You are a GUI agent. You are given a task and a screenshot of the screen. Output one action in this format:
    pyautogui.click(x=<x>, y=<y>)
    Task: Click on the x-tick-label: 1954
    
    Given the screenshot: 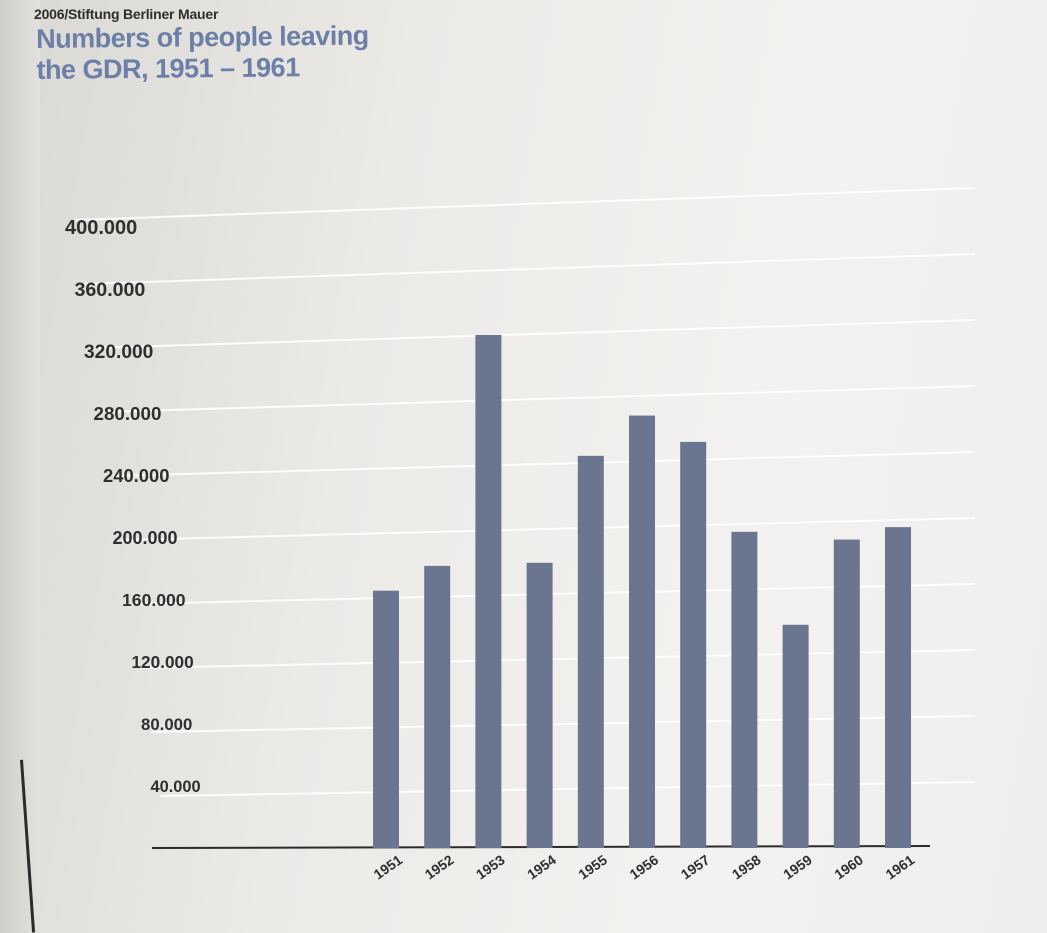 What is the action you would take?
    pyautogui.click(x=541, y=866)
    